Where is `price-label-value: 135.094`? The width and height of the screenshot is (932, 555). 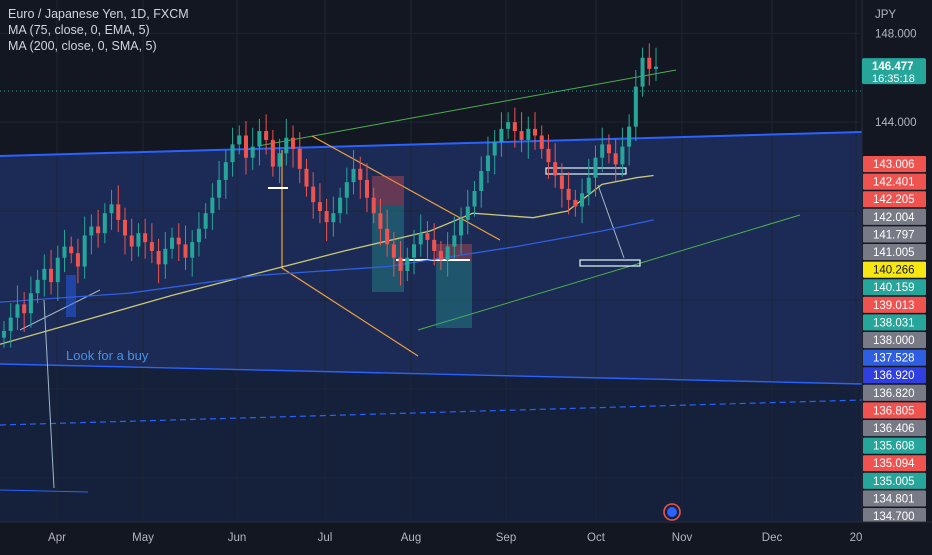 price-label-value: 135.094 is located at coordinates (894, 464).